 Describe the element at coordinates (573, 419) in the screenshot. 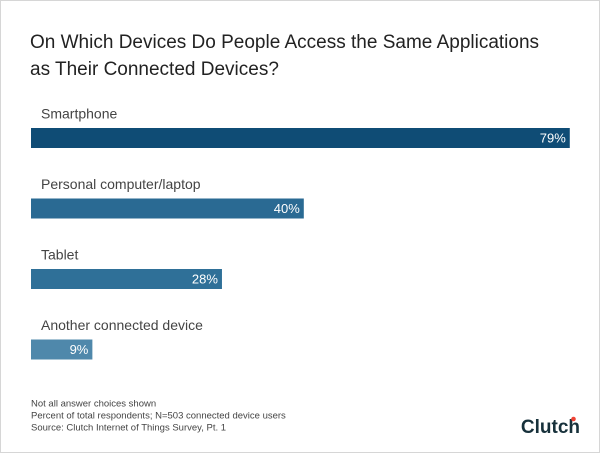

I see `logo-dot` at that location.